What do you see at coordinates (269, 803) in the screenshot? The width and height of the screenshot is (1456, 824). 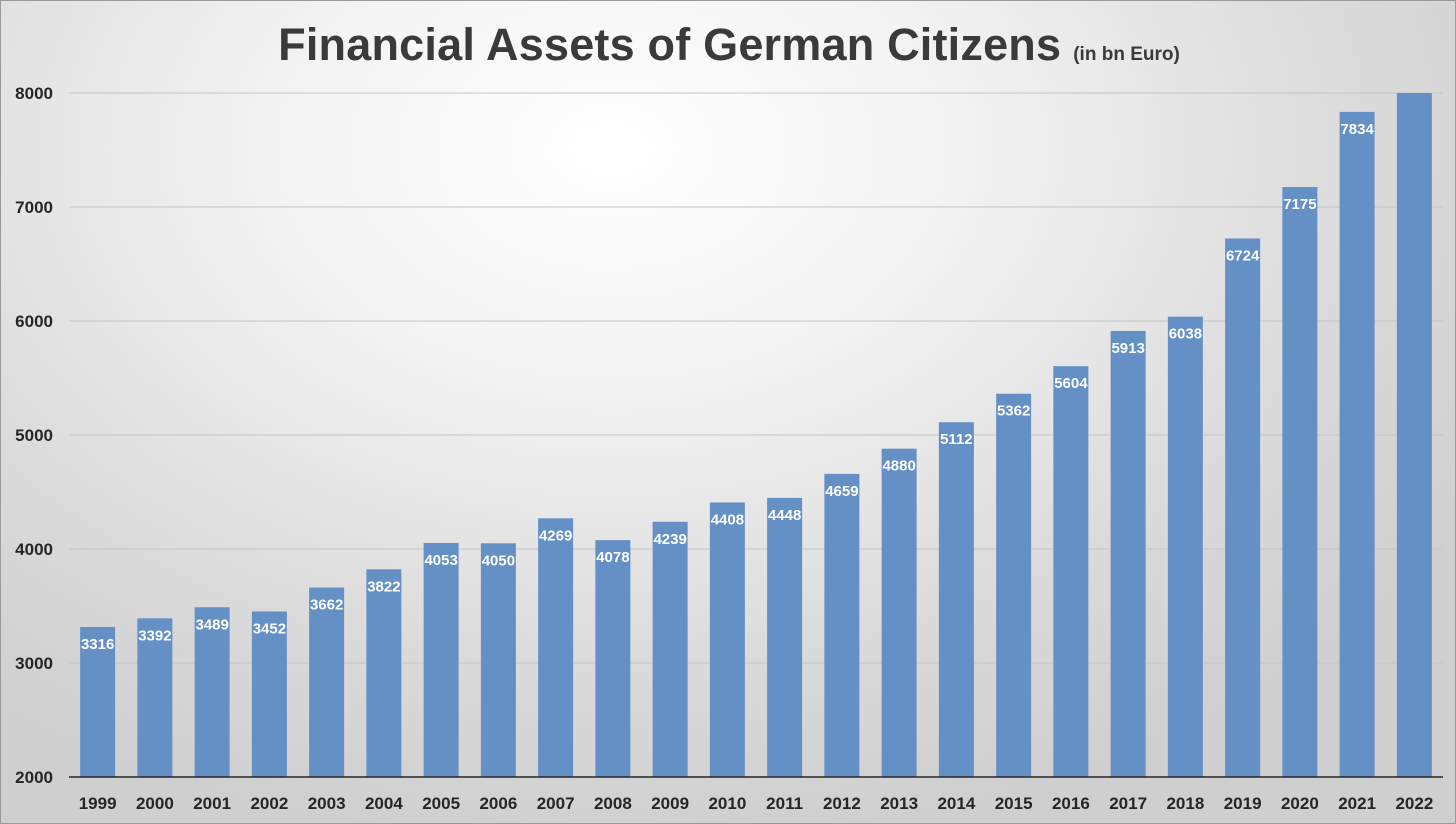 I see `x-tick-label-2002: 2002` at bounding box center [269, 803].